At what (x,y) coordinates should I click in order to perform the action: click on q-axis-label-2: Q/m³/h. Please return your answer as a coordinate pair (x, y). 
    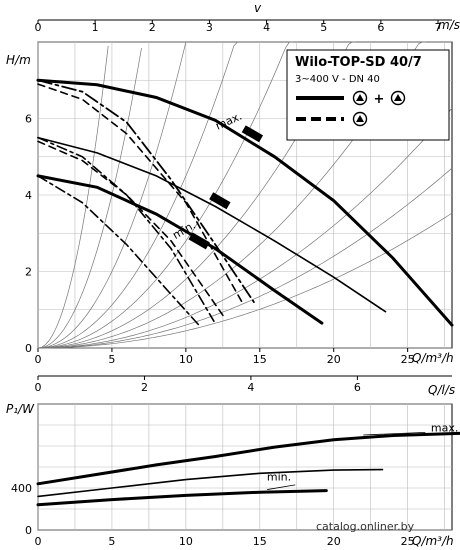
    Looking at the image, I should click on (433, 541).